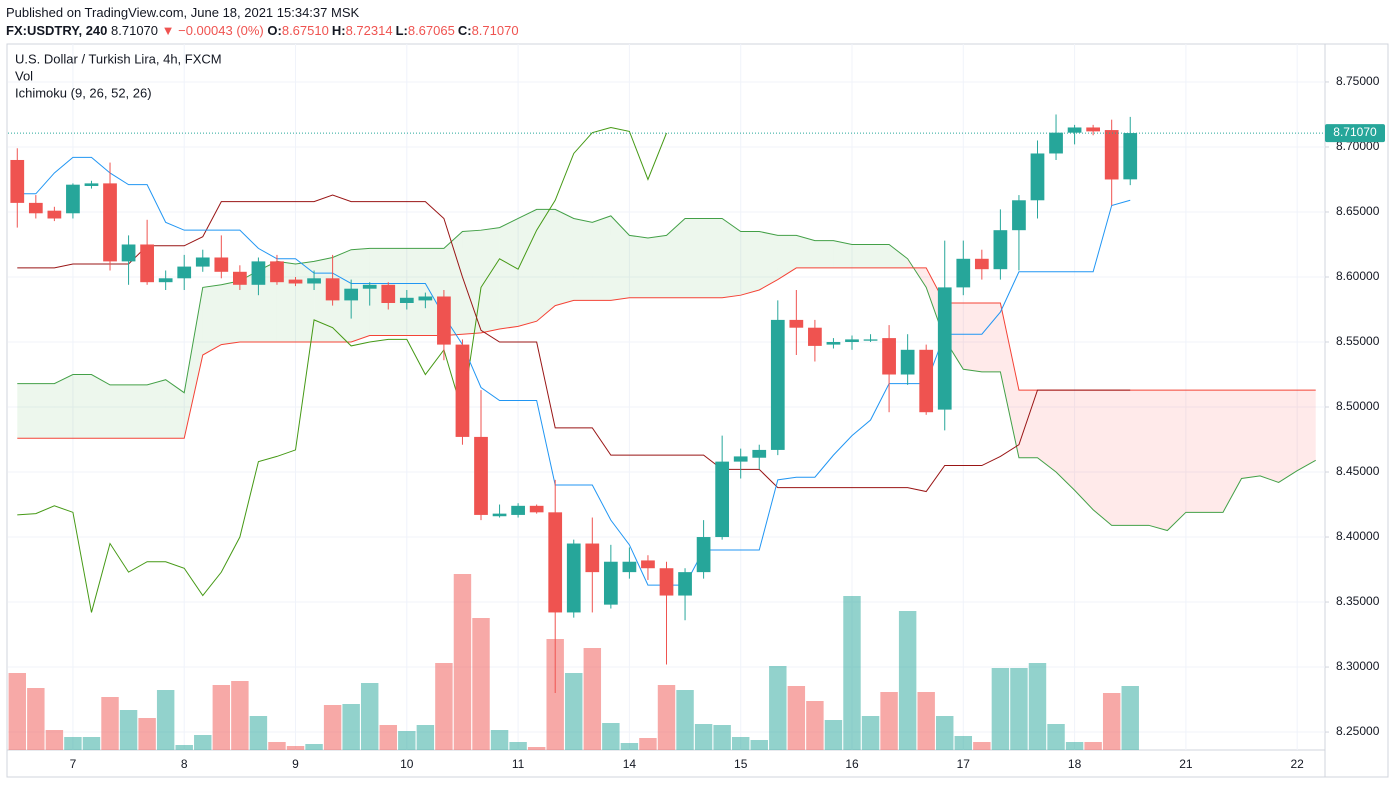 This screenshot has height=785, width=1396. Describe the element at coordinates (1358, 731) in the screenshot. I see `y-tick-label: 8.25000` at that location.